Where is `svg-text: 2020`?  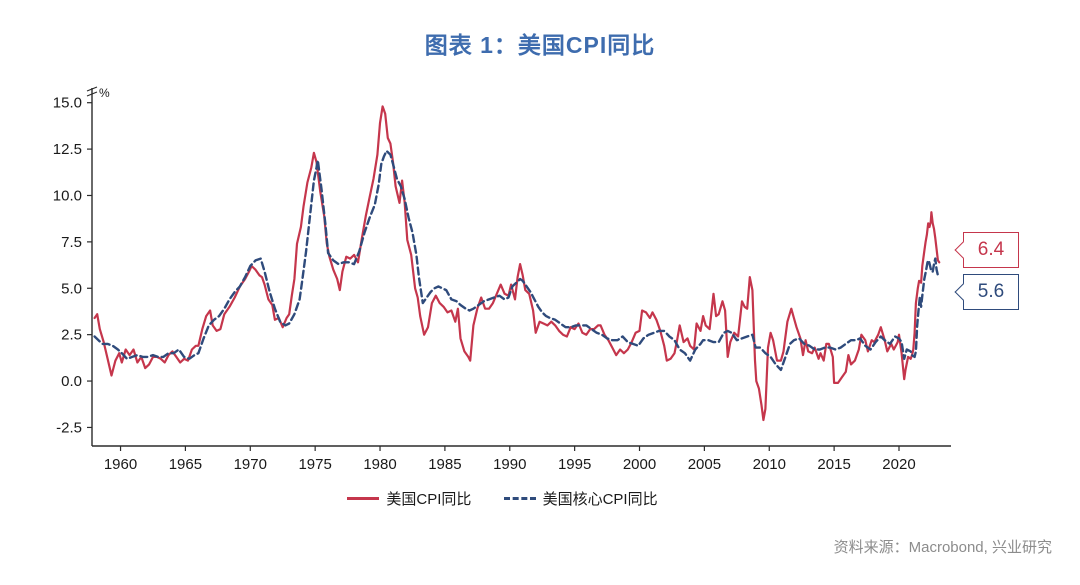 svg-text: 2020 is located at coordinates (898, 464).